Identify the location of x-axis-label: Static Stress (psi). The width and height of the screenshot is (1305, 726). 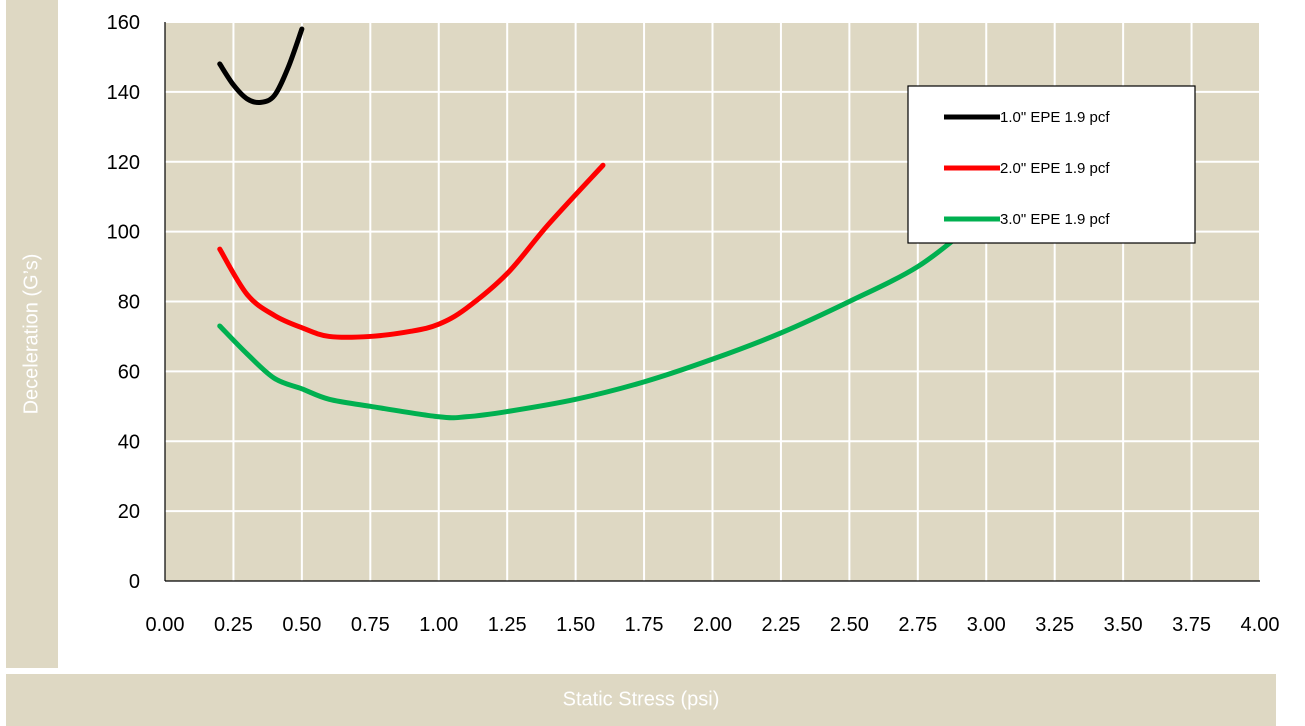
(641, 699).